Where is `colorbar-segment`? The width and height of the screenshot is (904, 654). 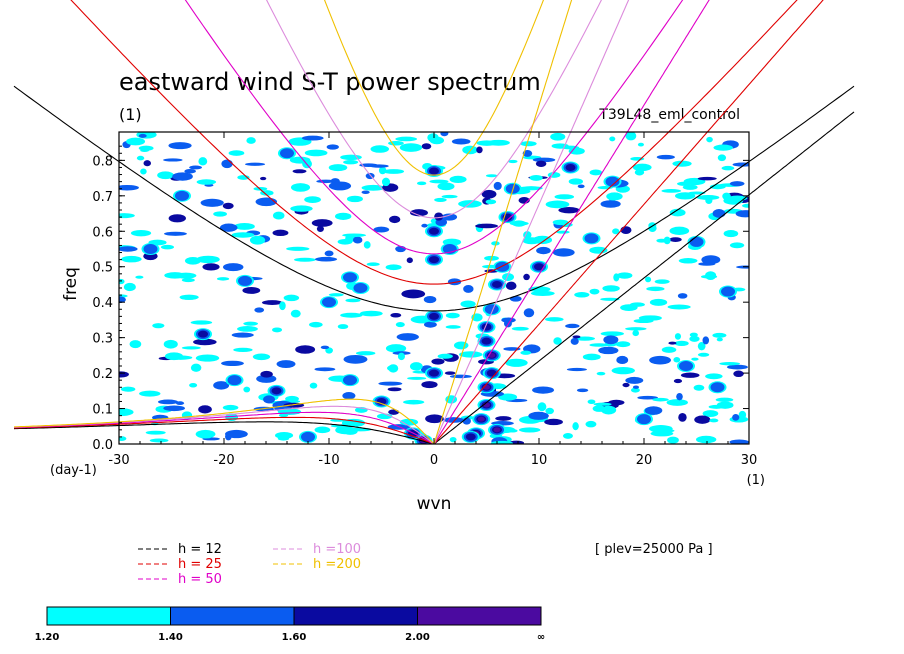 colorbar-segment is located at coordinates (108, 616).